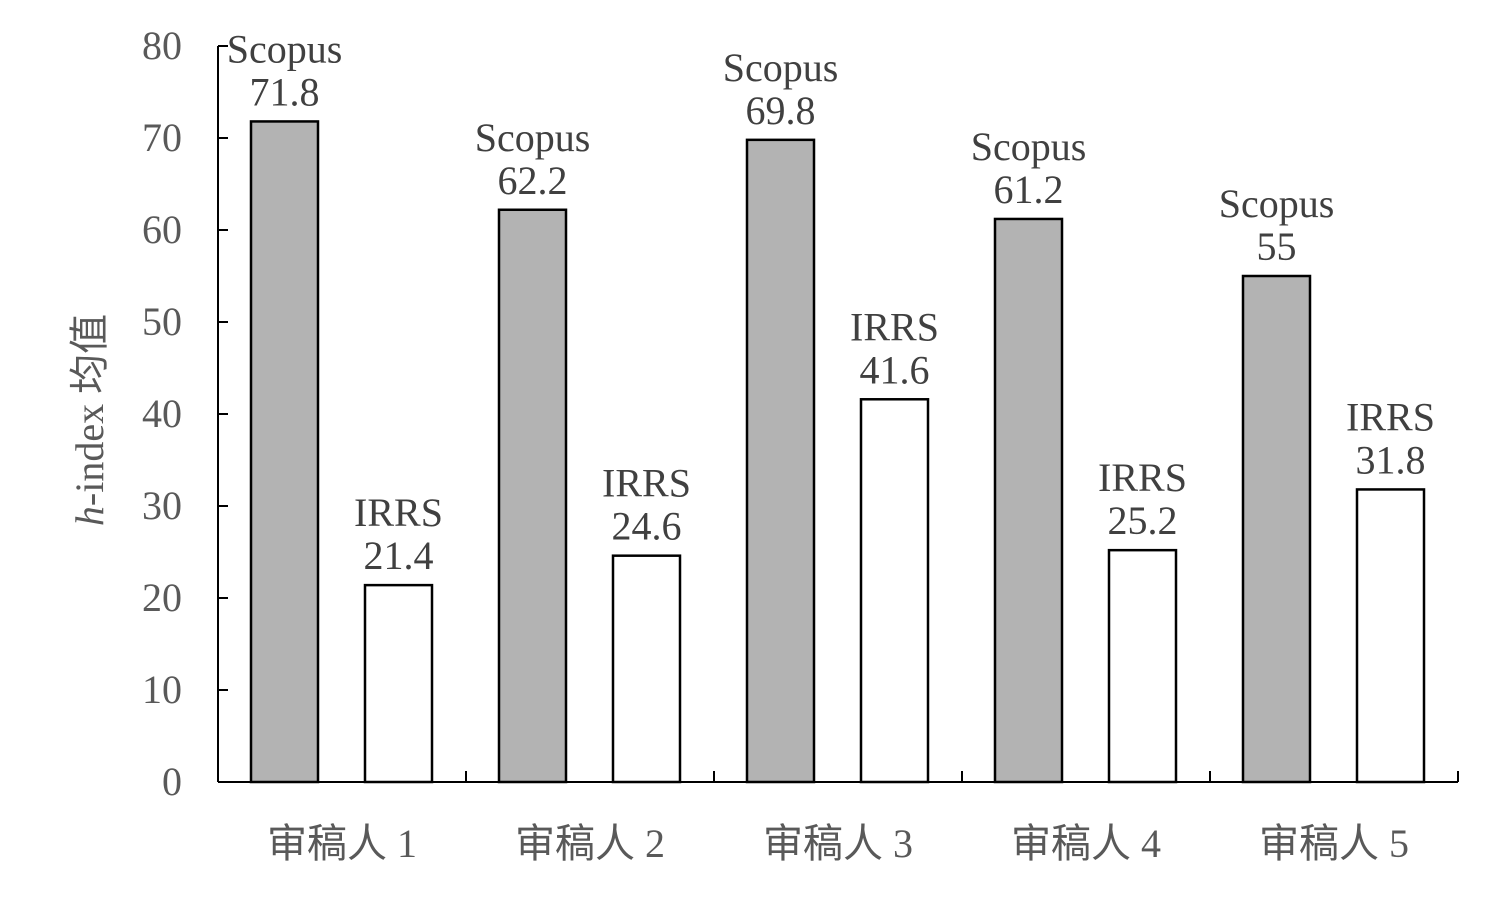 This screenshot has height=897, width=1501. What do you see at coordinates (1391, 459) in the screenshot?
I see `bar-value-label: 31.8` at bounding box center [1391, 459].